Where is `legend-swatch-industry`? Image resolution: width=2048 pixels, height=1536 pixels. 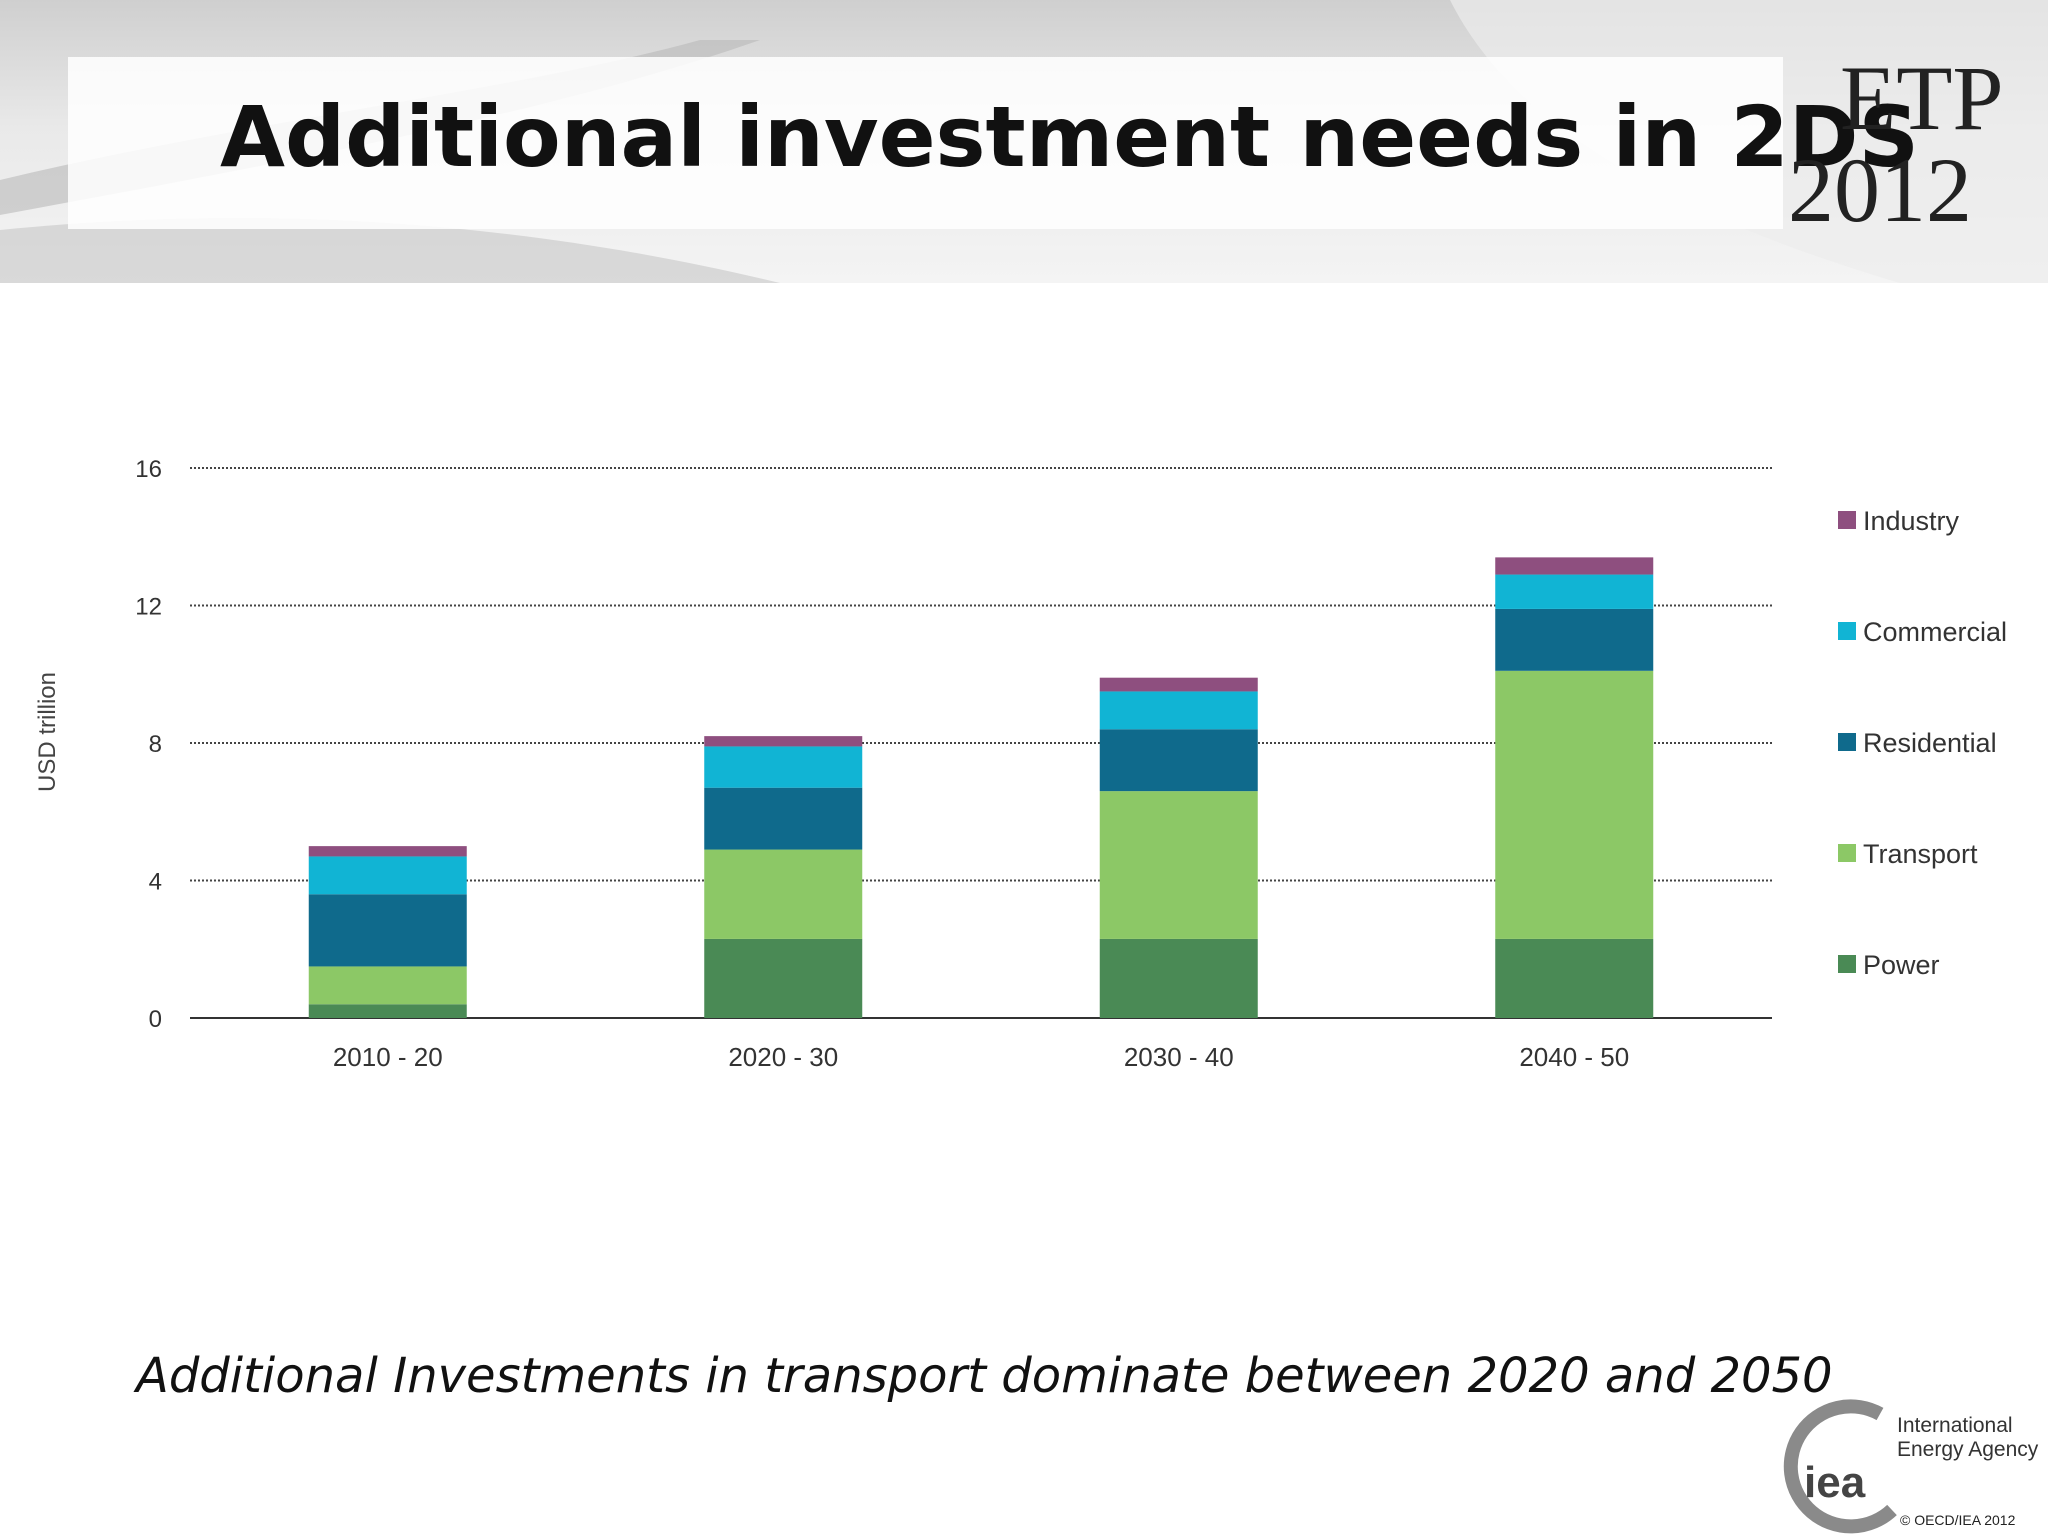
legend-swatch-industry is located at coordinates (1847, 520).